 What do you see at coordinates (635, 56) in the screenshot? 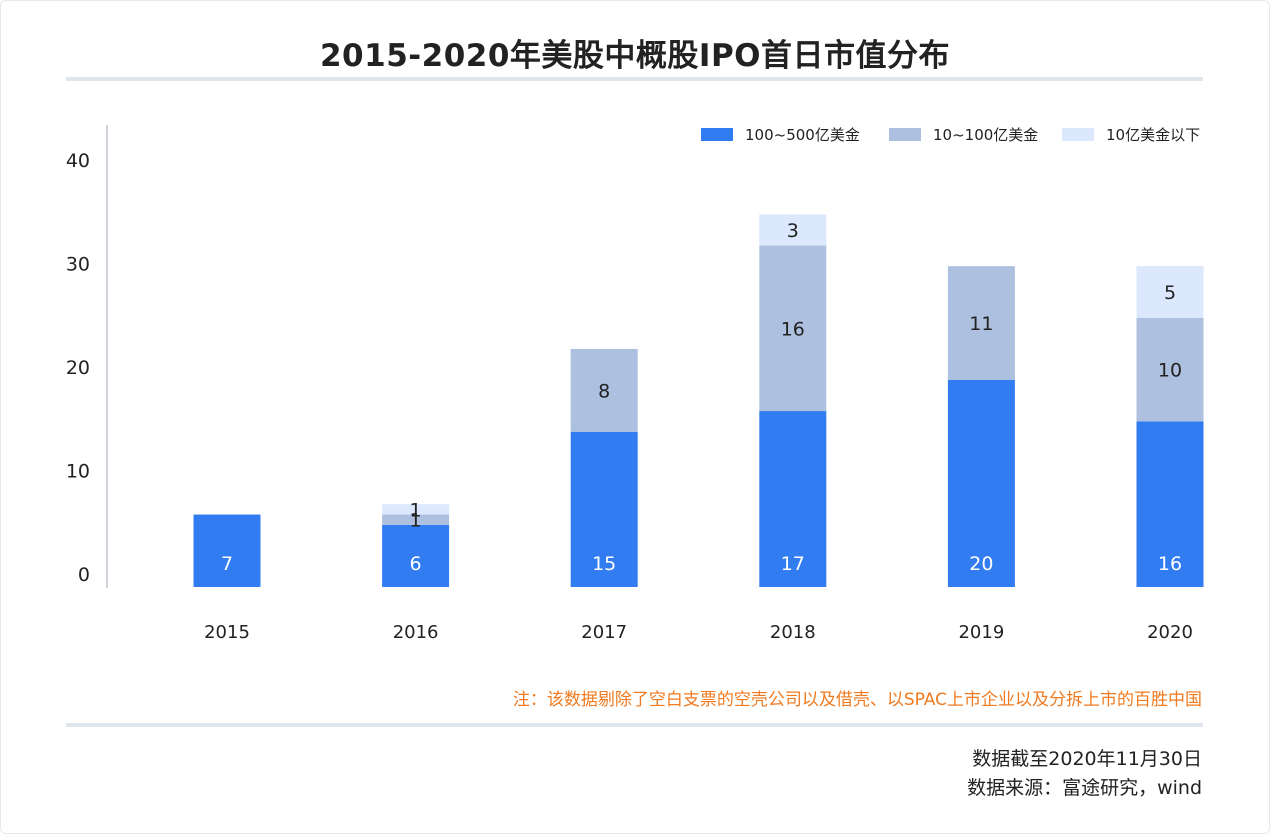
I see `chart-title: 2015-2020年美股中概股IPO首日市值分布` at bounding box center [635, 56].